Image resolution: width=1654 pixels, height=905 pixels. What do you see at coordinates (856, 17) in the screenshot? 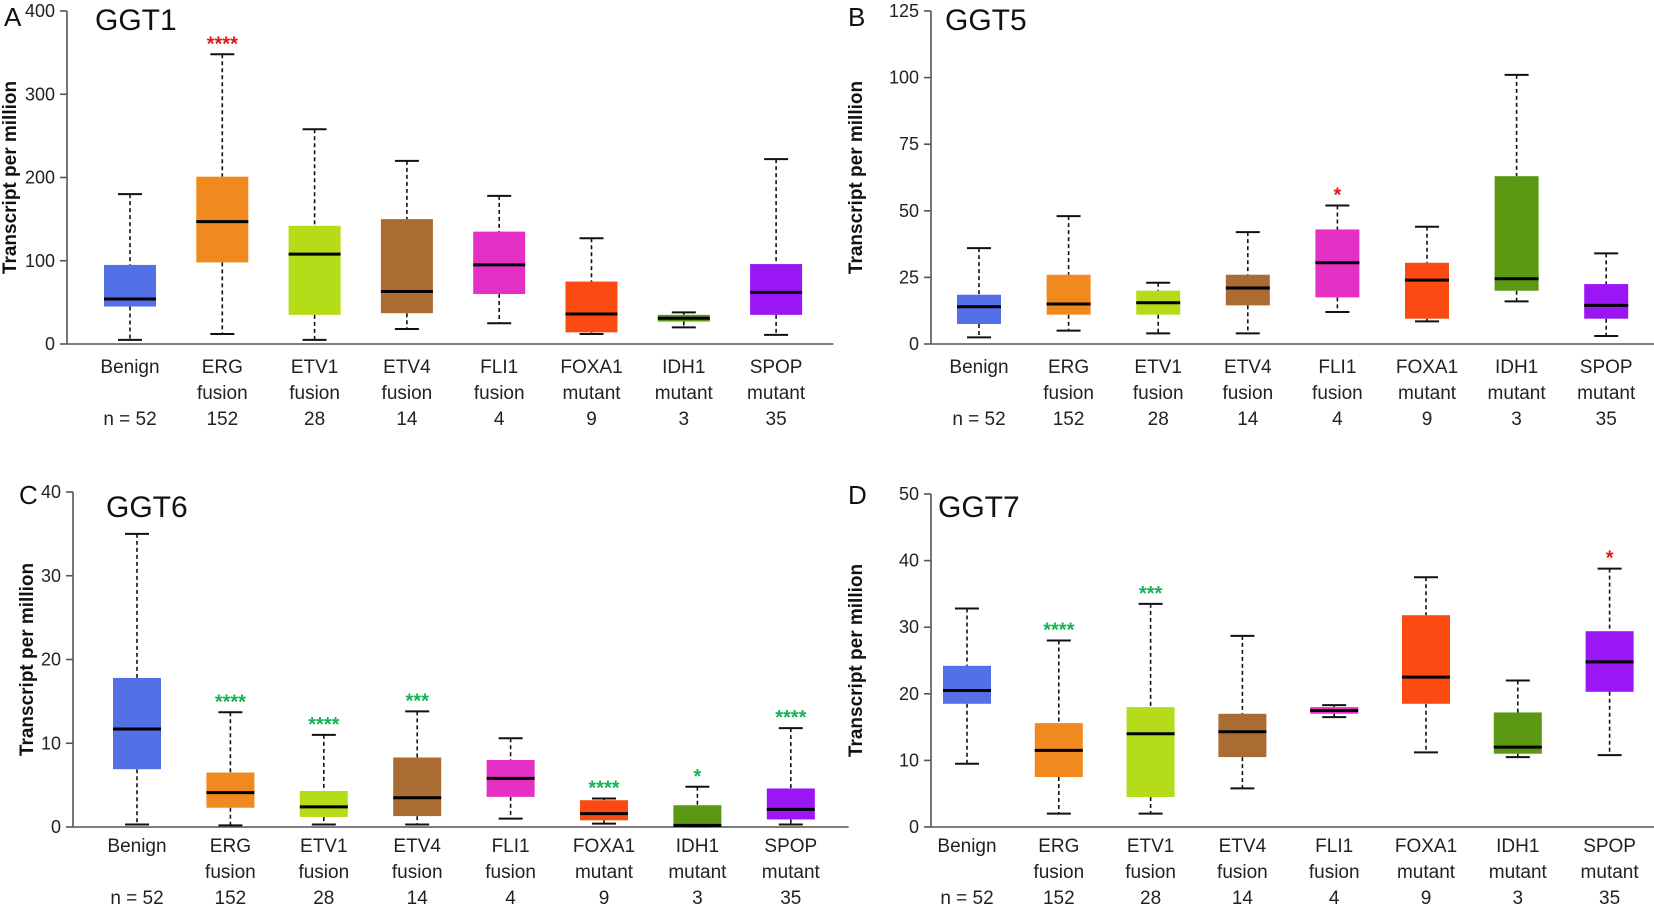
I see `panel-letter: B` at bounding box center [856, 17].